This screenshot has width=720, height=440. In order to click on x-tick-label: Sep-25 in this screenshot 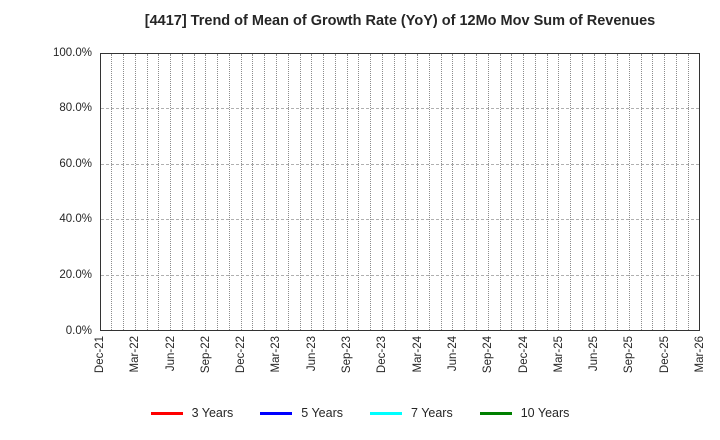, I will do `click(629, 355)`.